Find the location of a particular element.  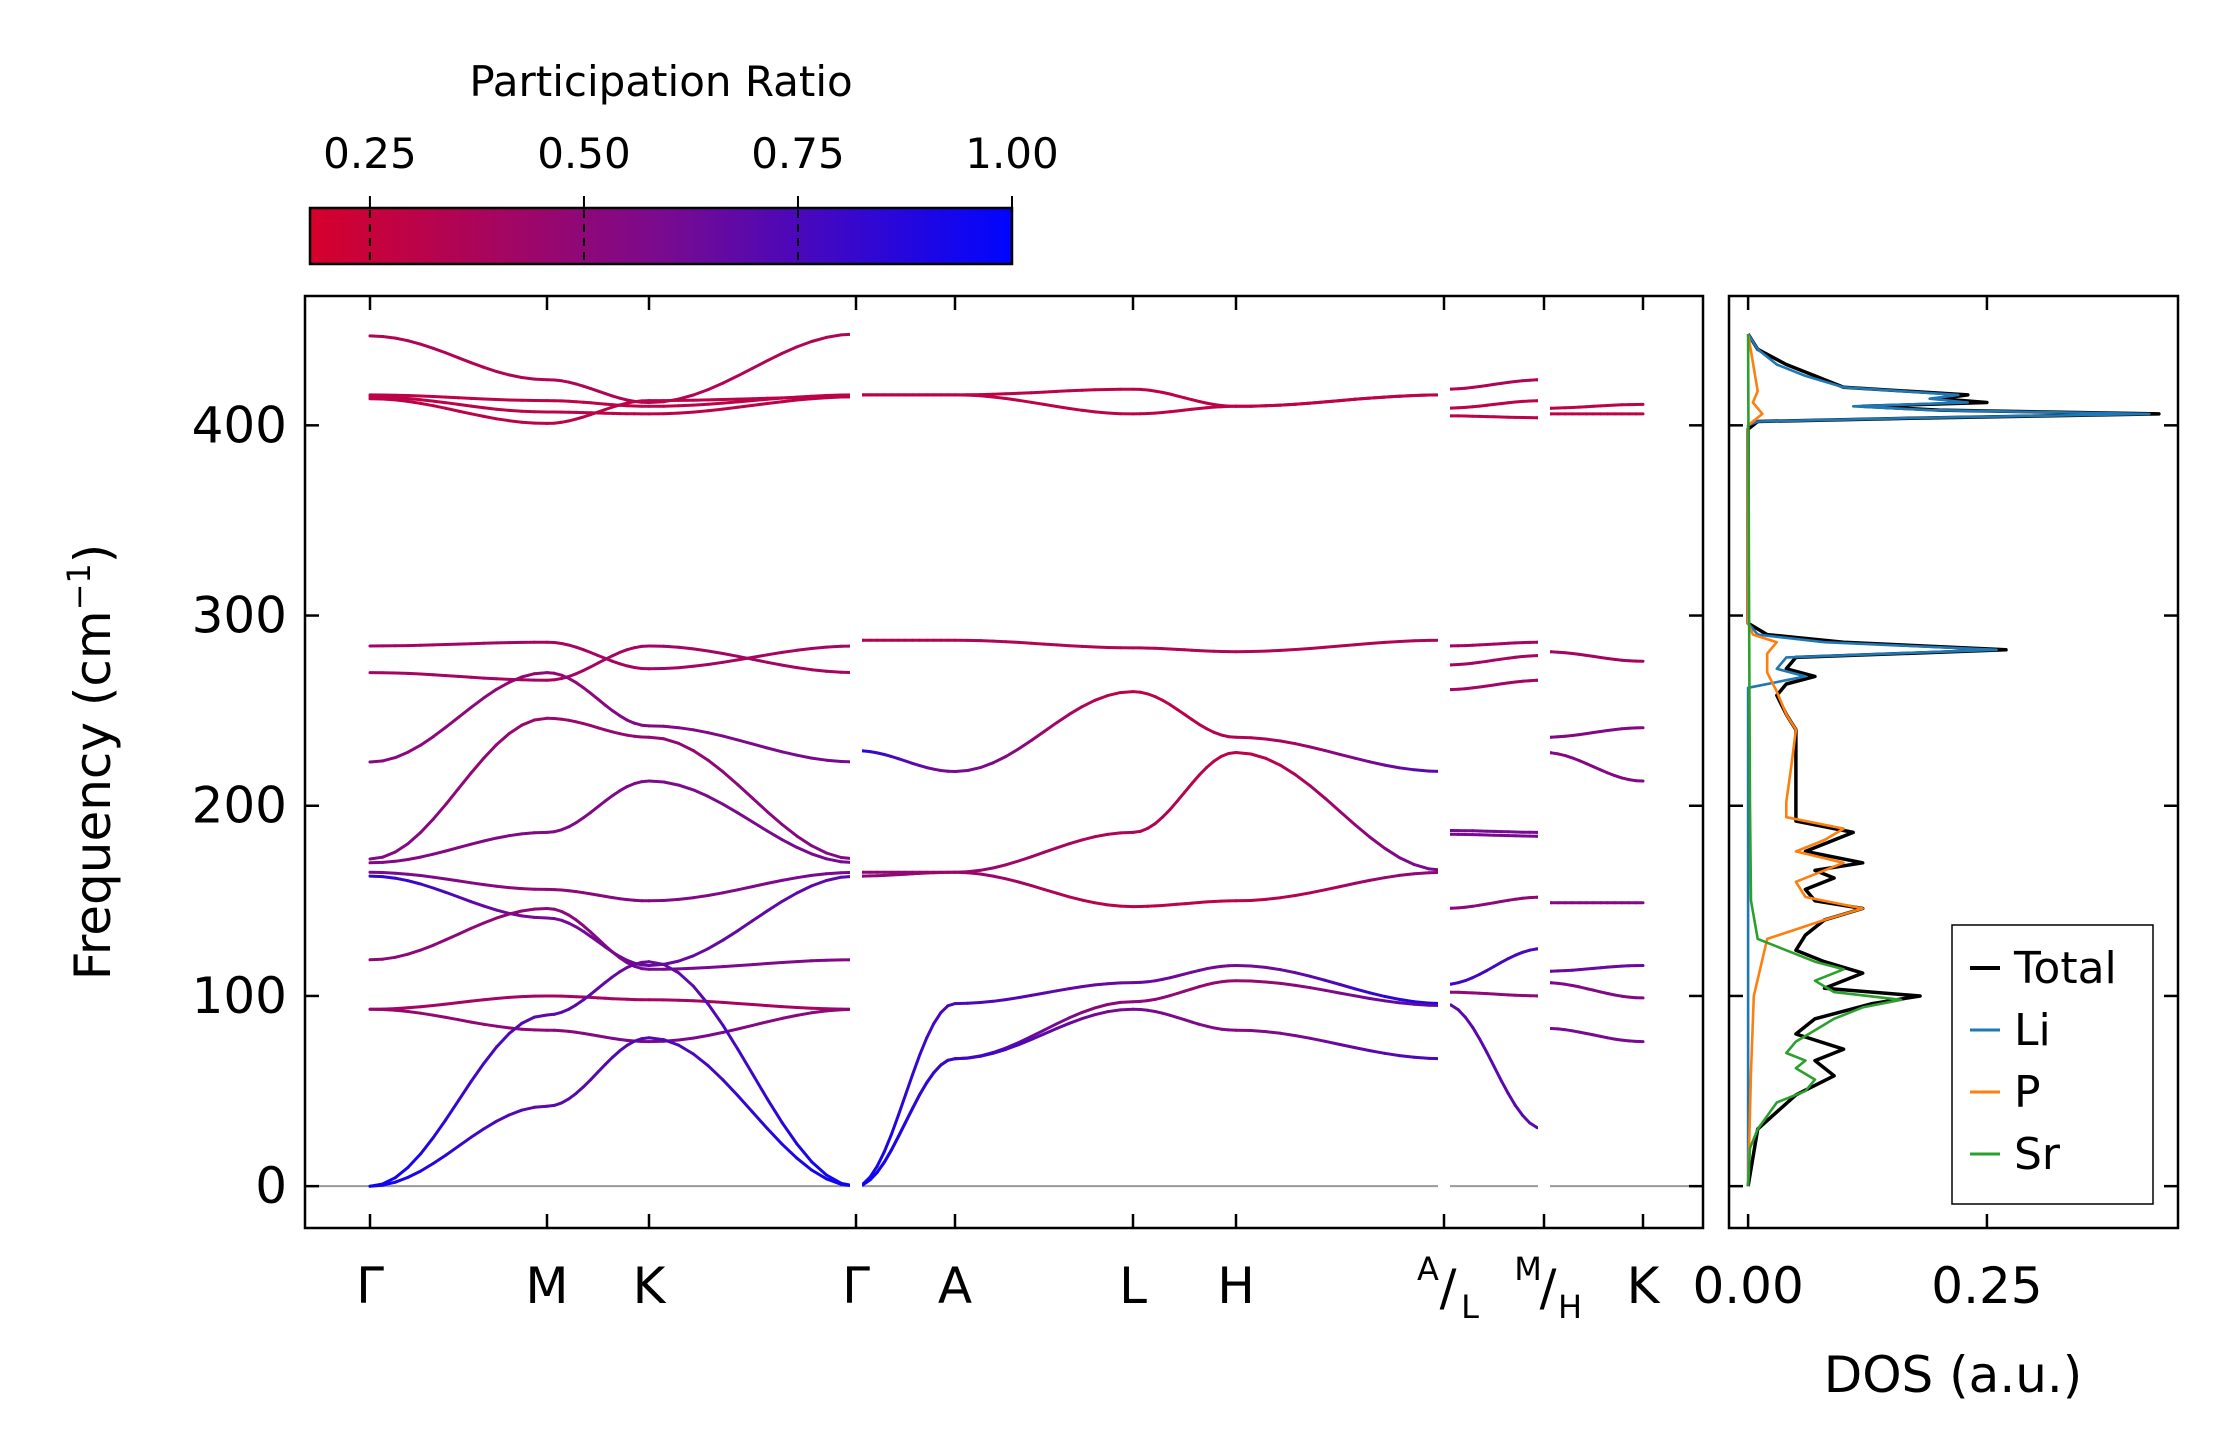

band-y-axis-label-main: Frequency (cm is located at coordinates (93, 795).